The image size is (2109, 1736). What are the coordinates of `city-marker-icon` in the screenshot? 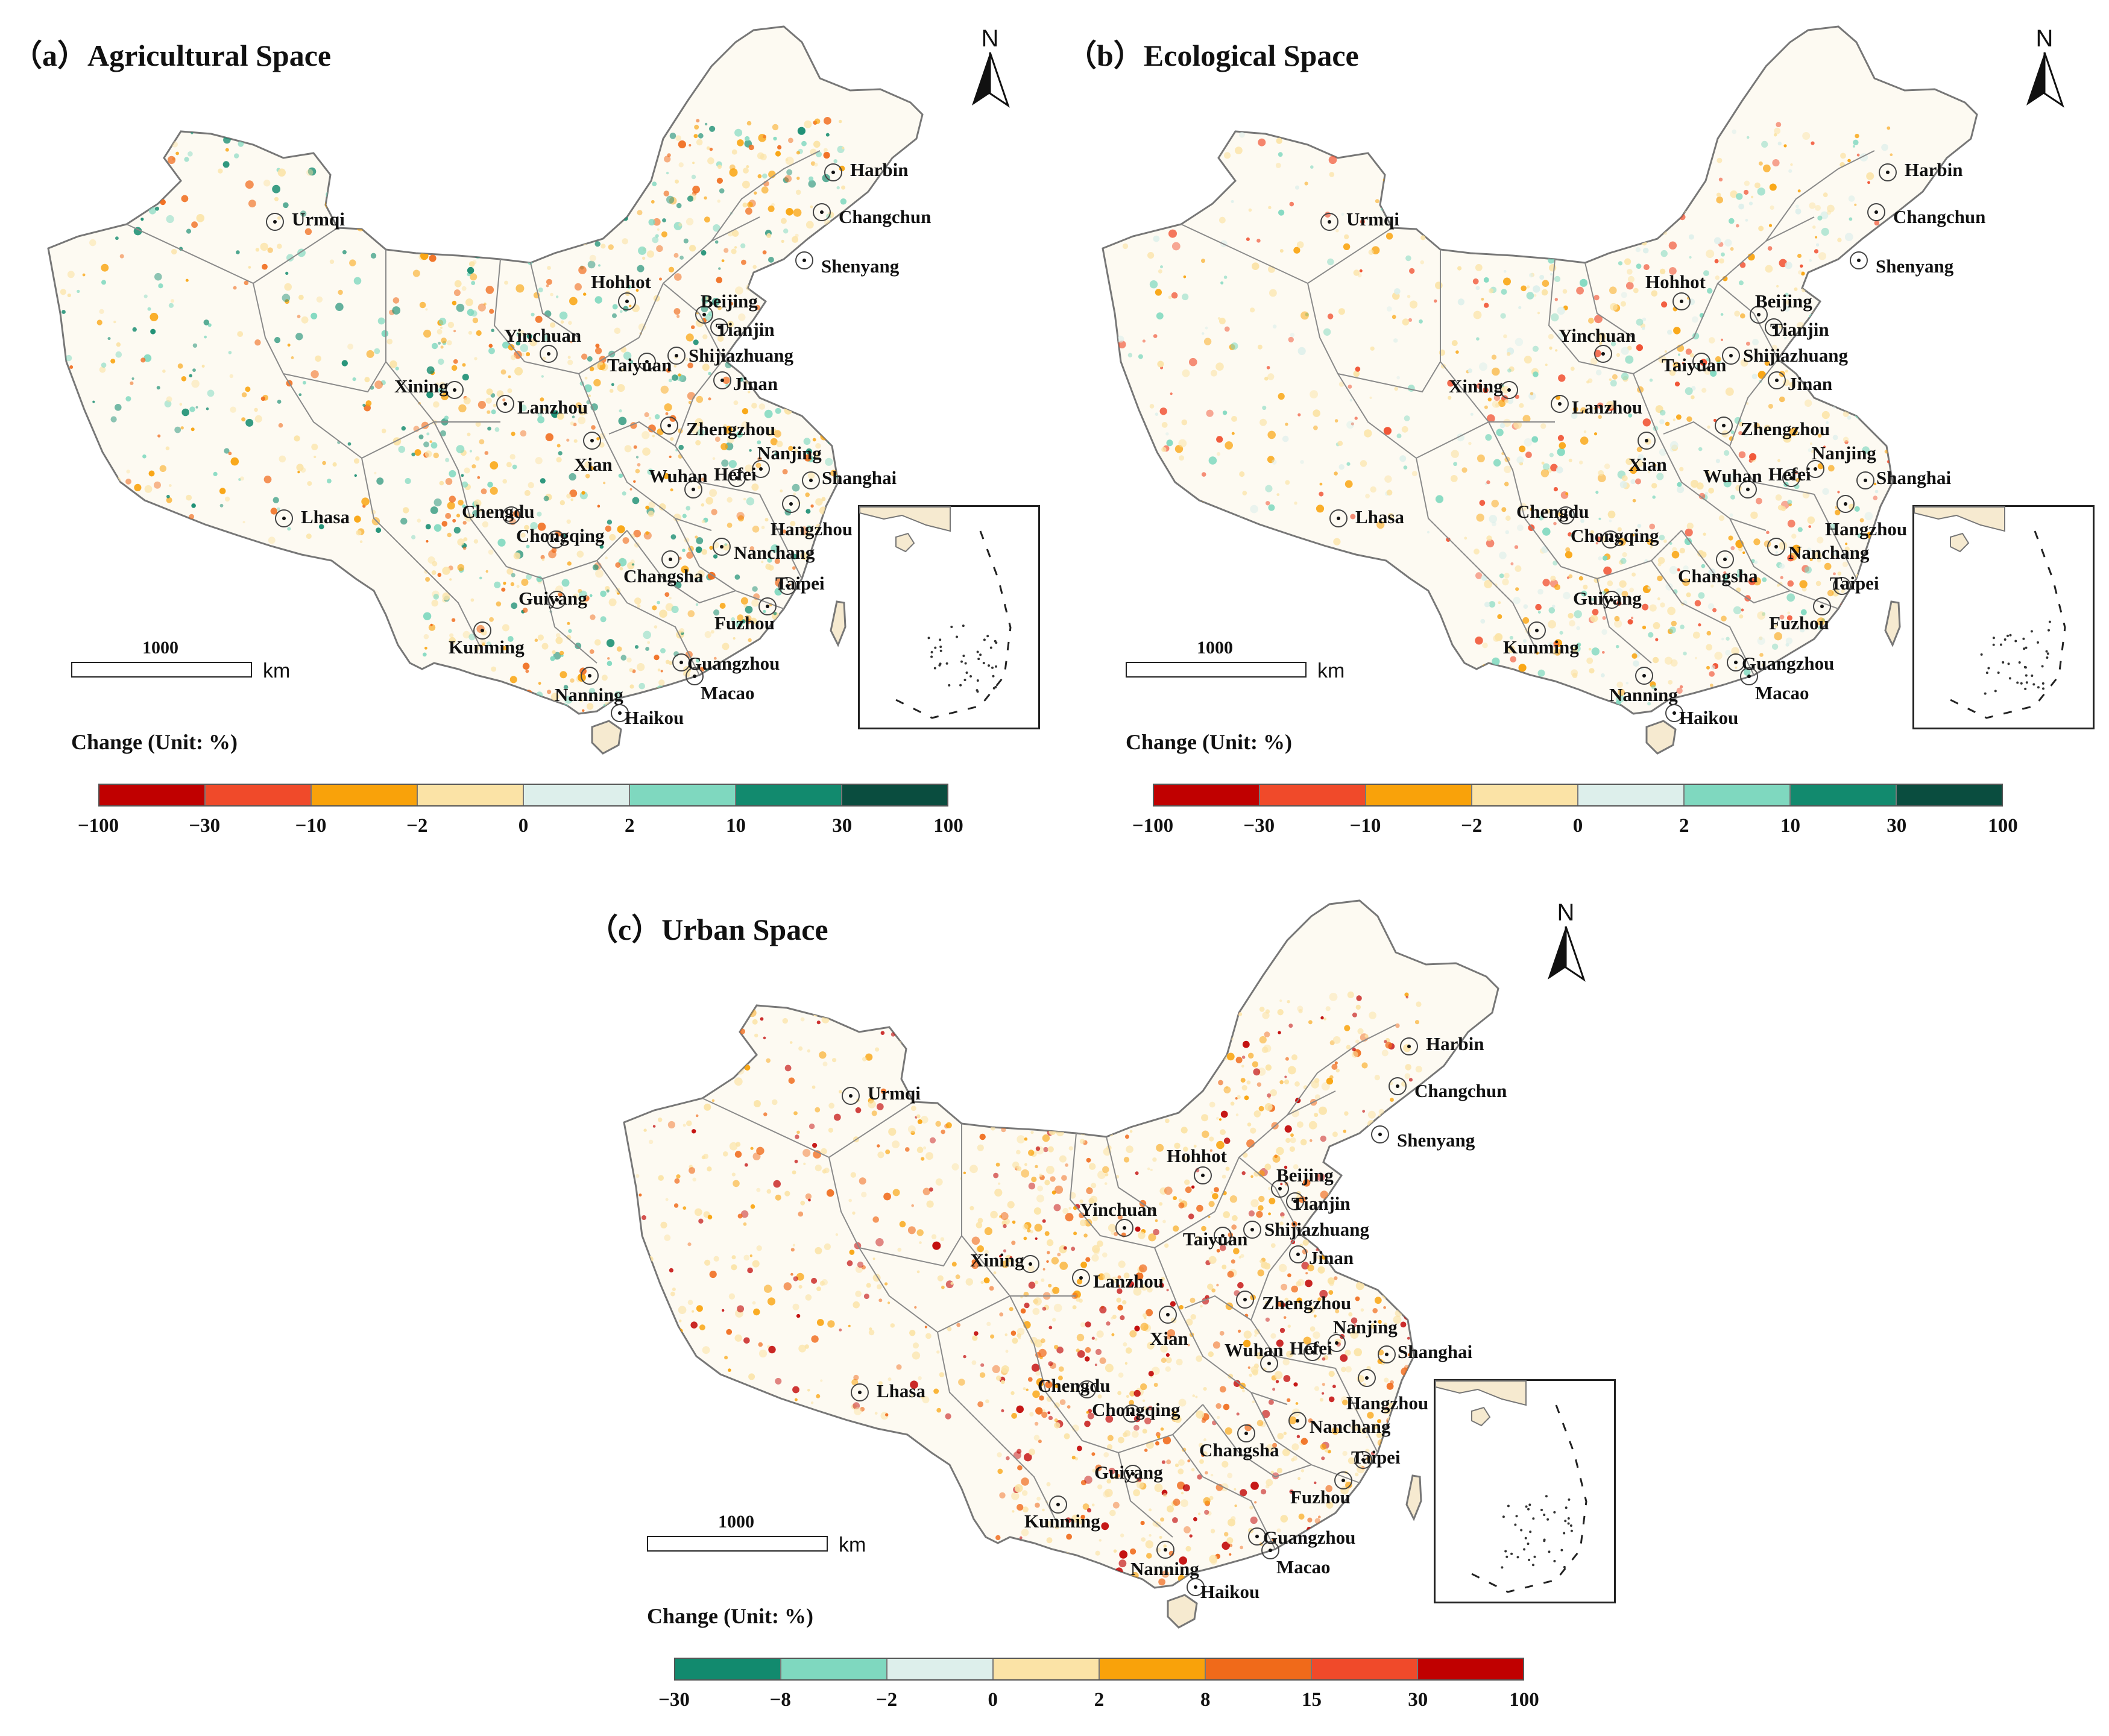 It's located at (1409, 1046).